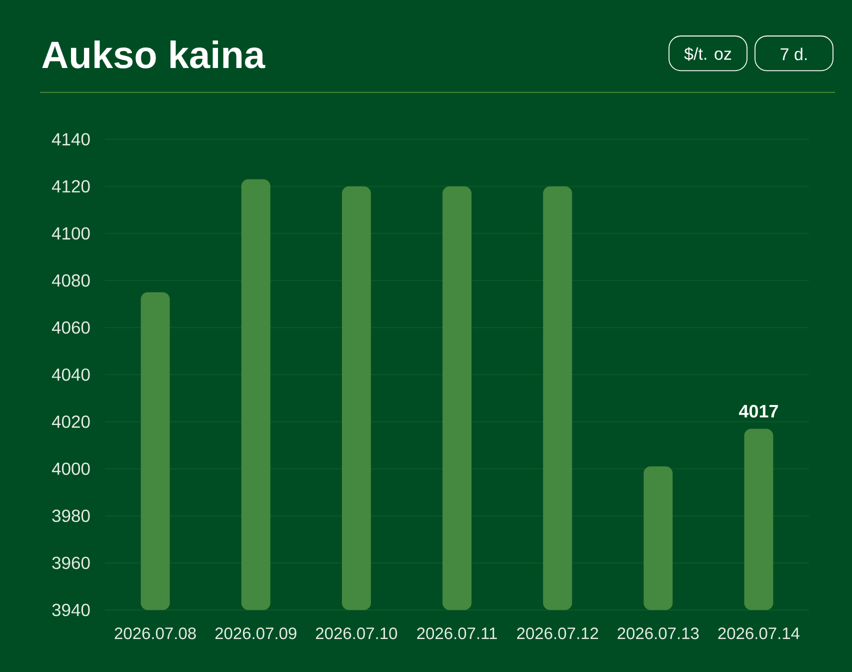  I want to click on x-tick-label: 2026.07.10, so click(357, 634).